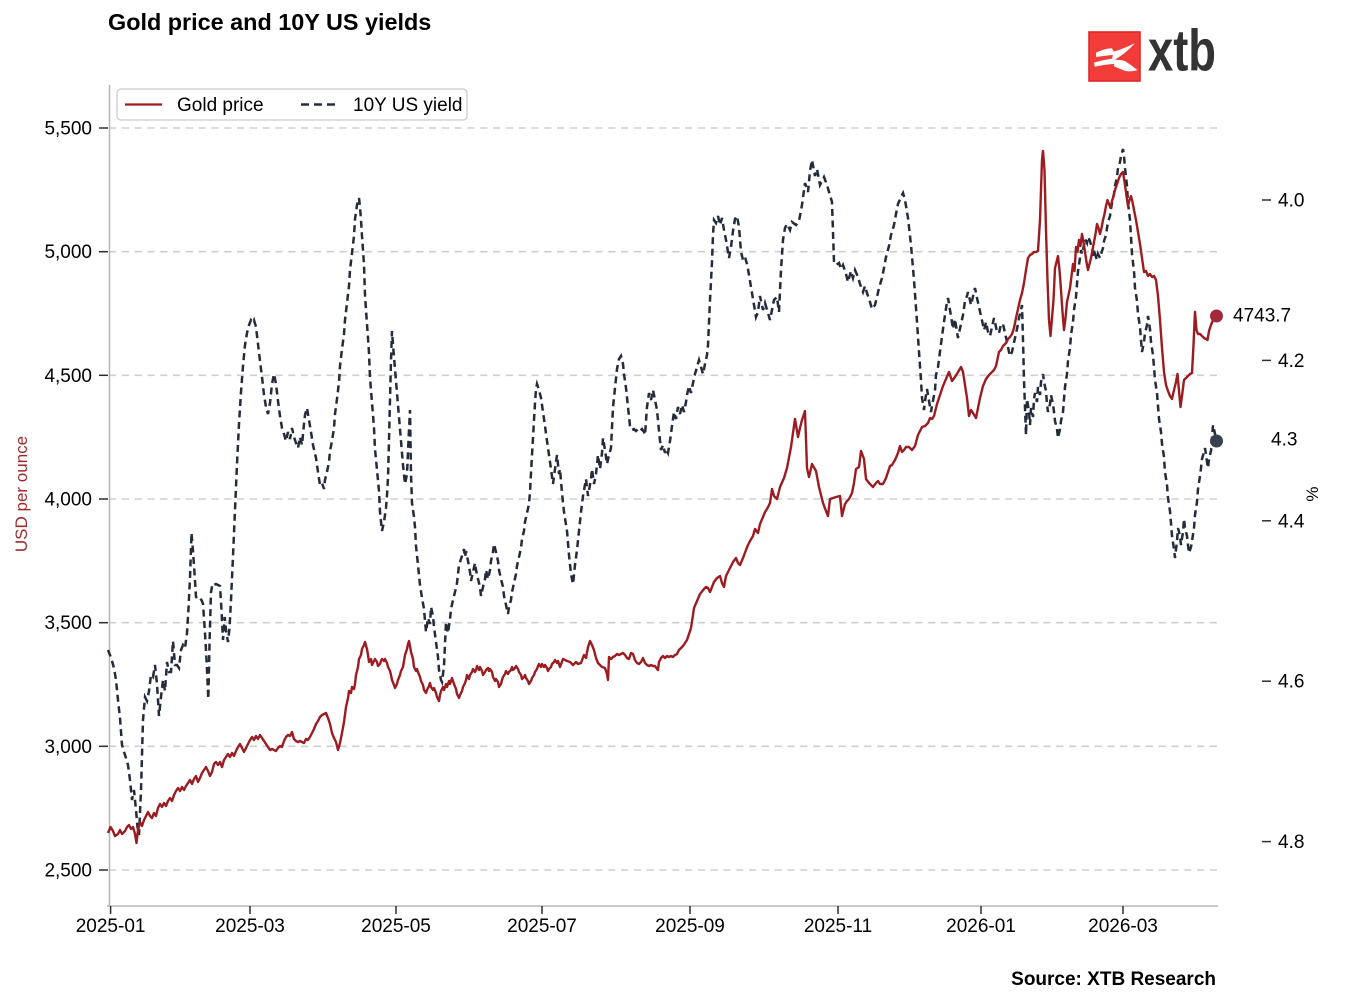 Image resolution: width=1347 pixels, height=1006 pixels. Describe the element at coordinates (111, 926) in the screenshot. I see `svg-text: 2025-01` at that location.